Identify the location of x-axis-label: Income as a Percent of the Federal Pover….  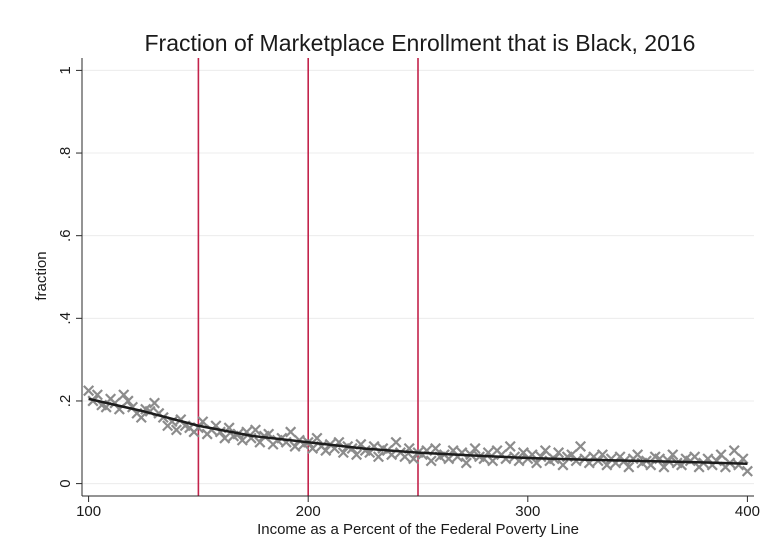
(418, 529).